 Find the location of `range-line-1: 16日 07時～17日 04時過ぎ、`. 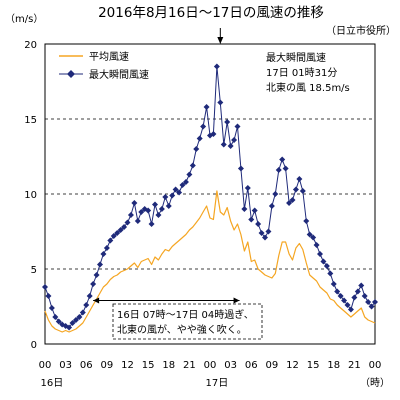

range-line-1: 16日 07時～17日 04時過ぎ、 is located at coordinates (185, 314).